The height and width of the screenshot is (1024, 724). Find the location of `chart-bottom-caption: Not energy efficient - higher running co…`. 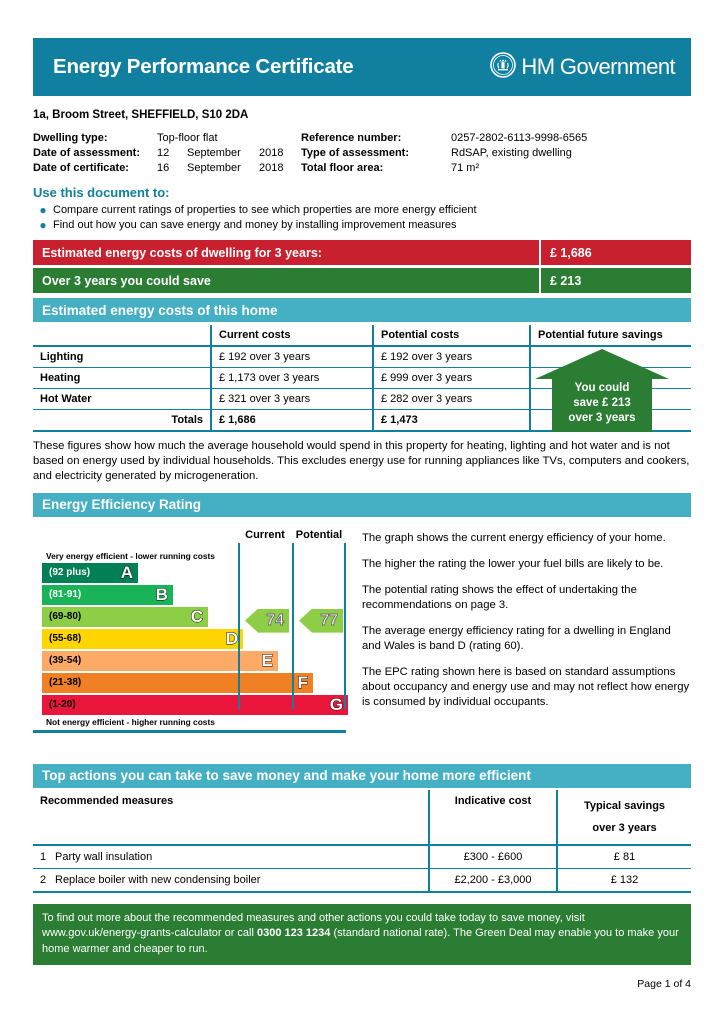

chart-bottom-caption: Not energy efficient - higher running co… is located at coordinates (130, 721).